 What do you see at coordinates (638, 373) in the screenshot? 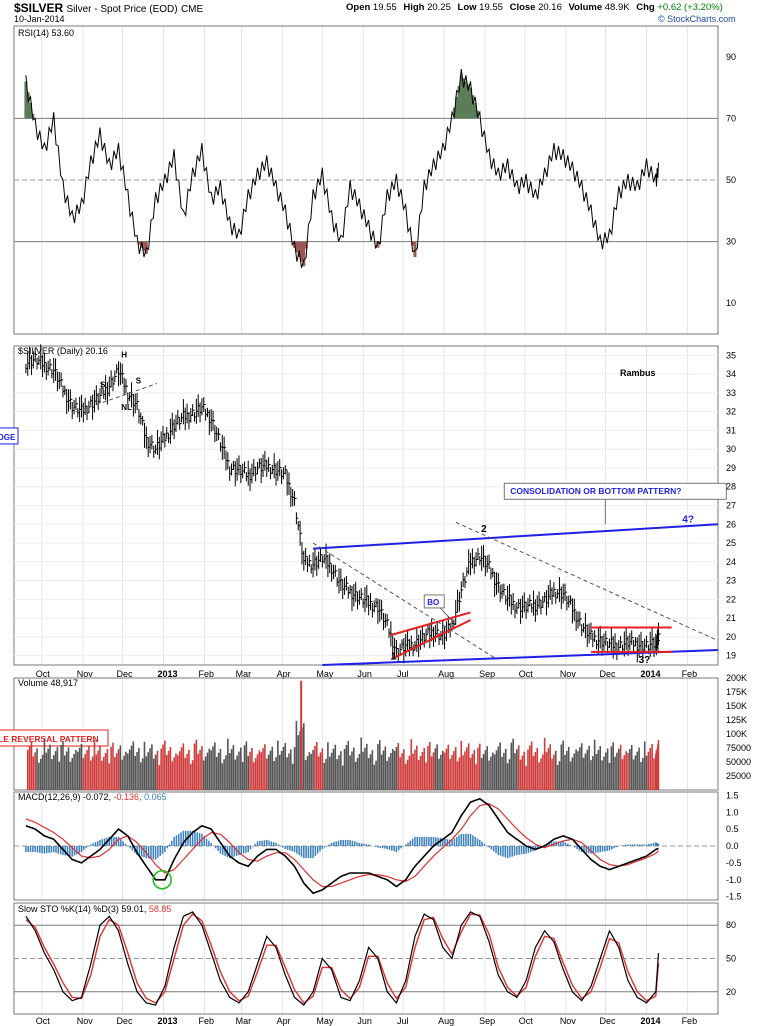
I see `chart-author: Rambus` at bounding box center [638, 373].